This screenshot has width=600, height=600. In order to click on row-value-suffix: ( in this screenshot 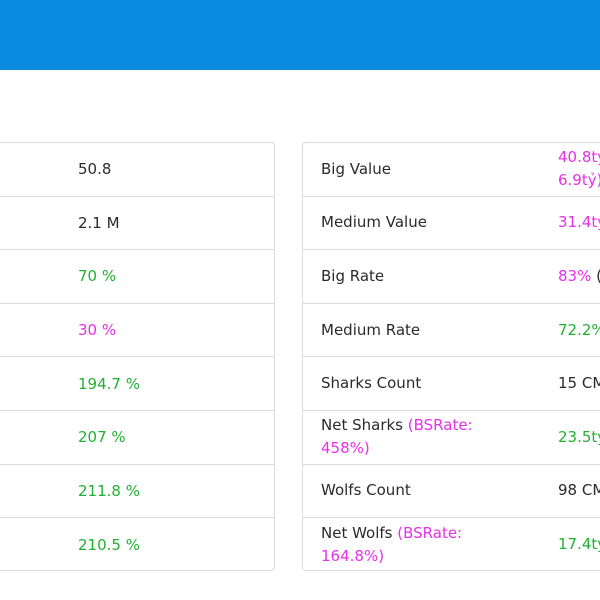, I will do `click(595, 276)`.